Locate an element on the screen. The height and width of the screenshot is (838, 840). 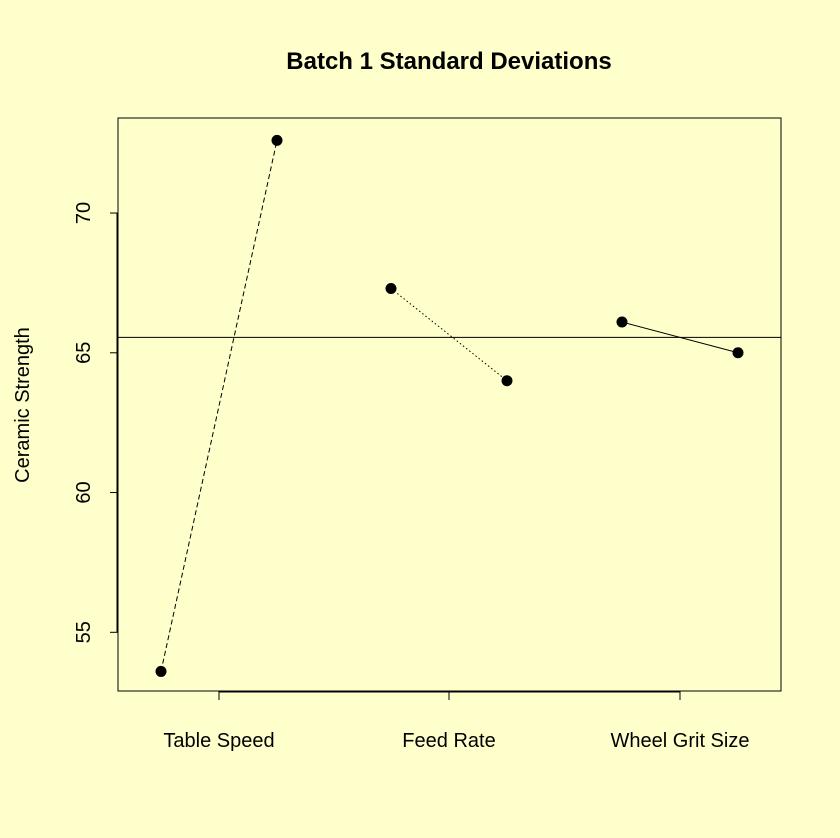
y-axis-label: Ceramic Strength is located at coordinates (23, 405).